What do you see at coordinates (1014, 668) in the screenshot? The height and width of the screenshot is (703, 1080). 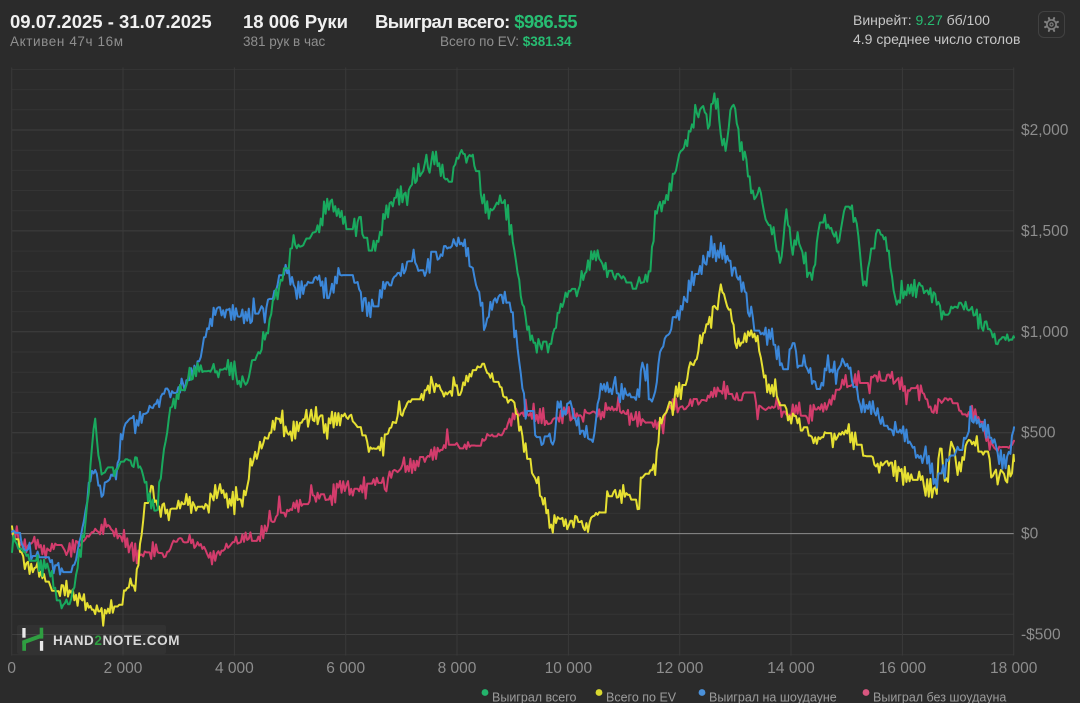 I see `svg-text: 18 000` at bounding box center [1014, 668].